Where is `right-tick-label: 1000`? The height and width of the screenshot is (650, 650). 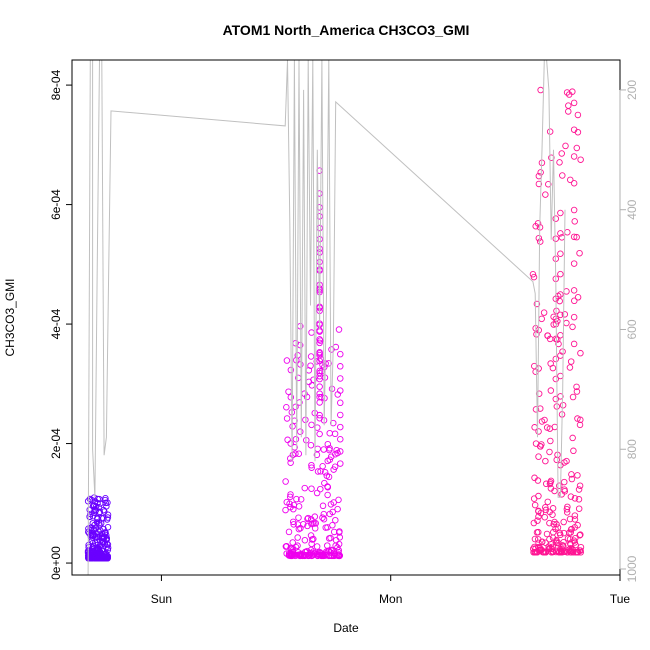
right-tick-label: 1000 is located at coordinates (632, 568).